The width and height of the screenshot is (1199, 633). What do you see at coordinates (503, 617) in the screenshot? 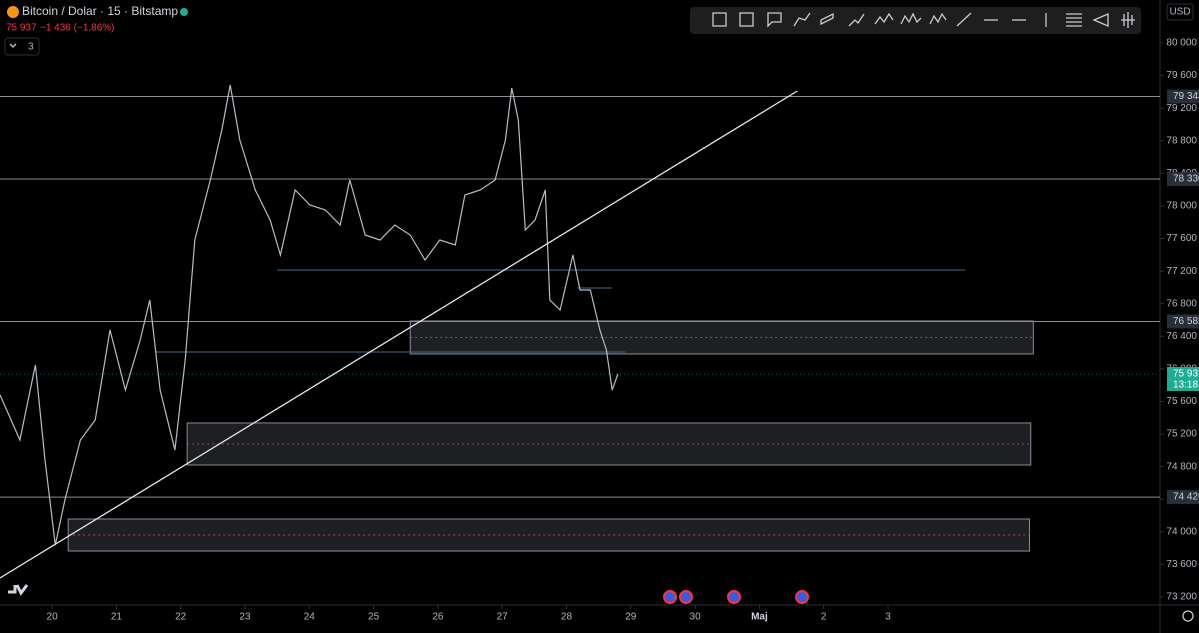
I see `x-tick-label: 27` at bounding box center [503, 617].